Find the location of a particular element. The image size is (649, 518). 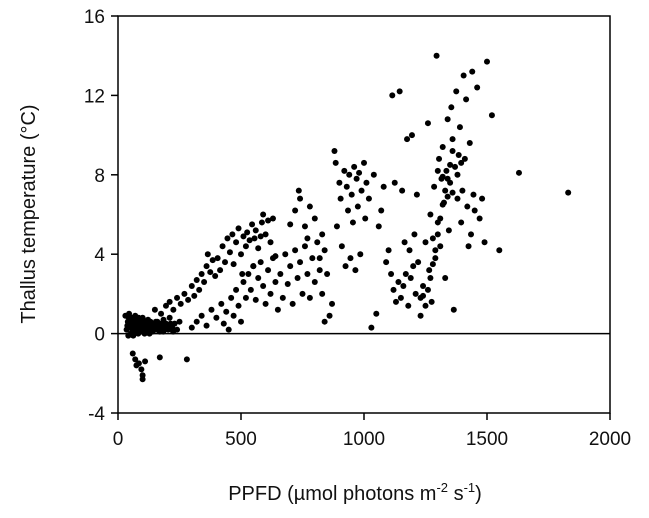

x-tick-label: 1000 is located at coordinates (364, 439).